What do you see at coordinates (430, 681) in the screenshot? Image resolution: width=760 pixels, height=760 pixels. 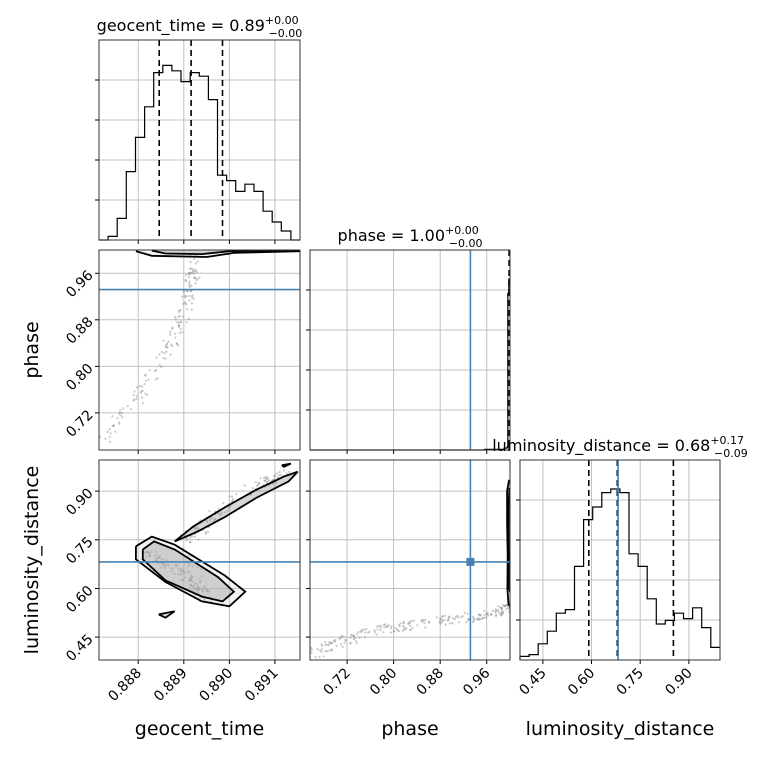 I see `x-tick-label: 0.88` at bounding box center [430, 681].